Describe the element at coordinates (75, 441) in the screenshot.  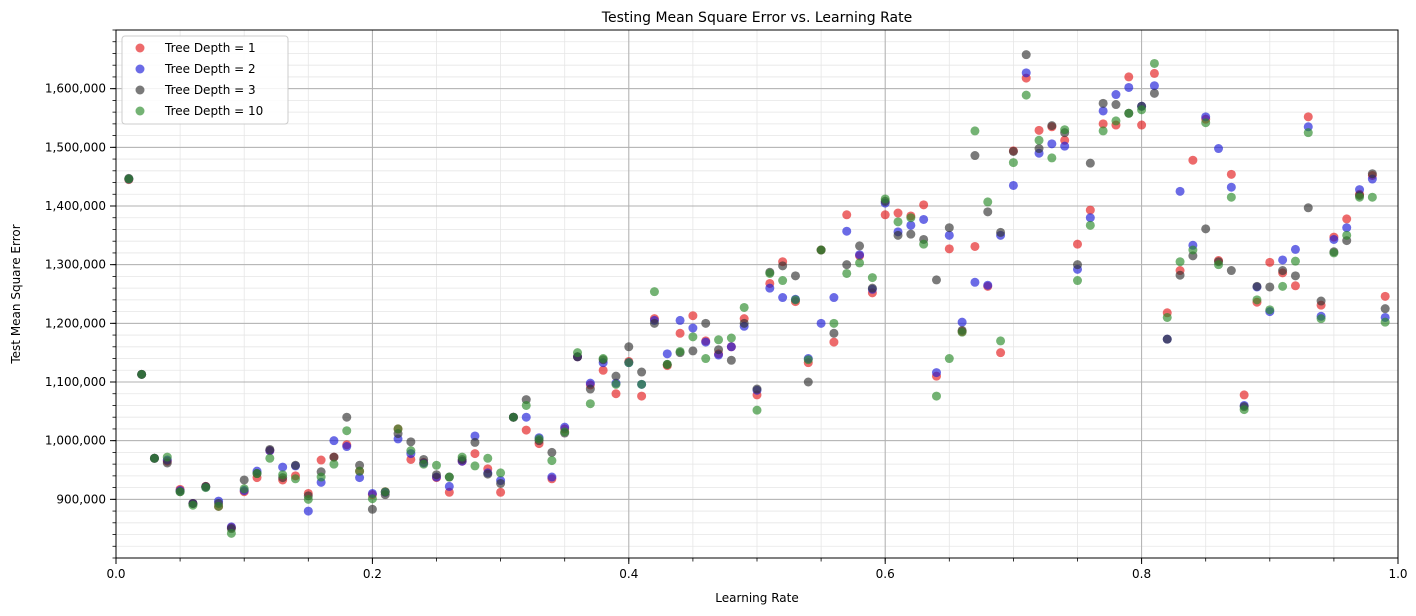
I see `y-tick-label: 1,000,000` at that location.